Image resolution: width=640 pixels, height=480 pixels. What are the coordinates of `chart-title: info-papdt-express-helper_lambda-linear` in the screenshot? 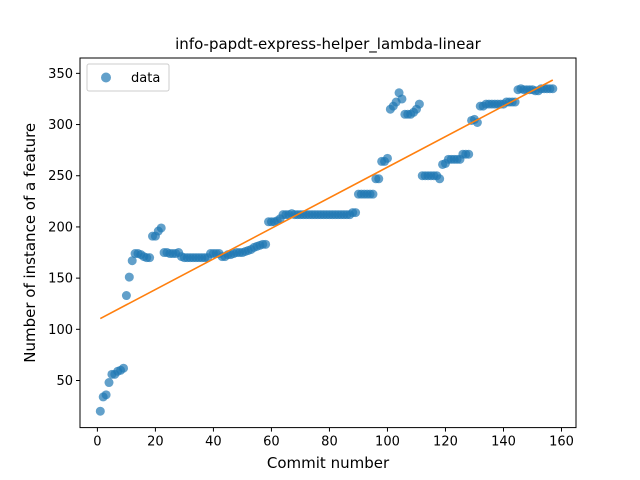 It's located at (328, 44).